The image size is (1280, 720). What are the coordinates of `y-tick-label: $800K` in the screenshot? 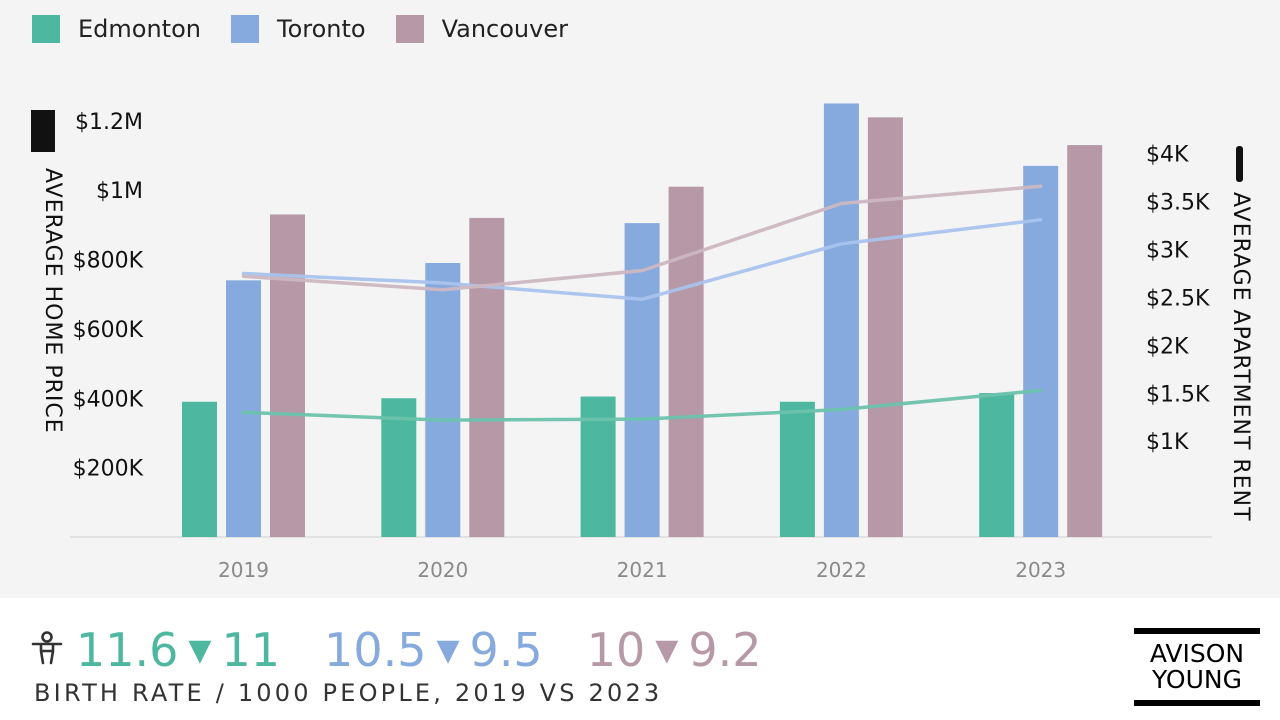 It's located at (108, 261).